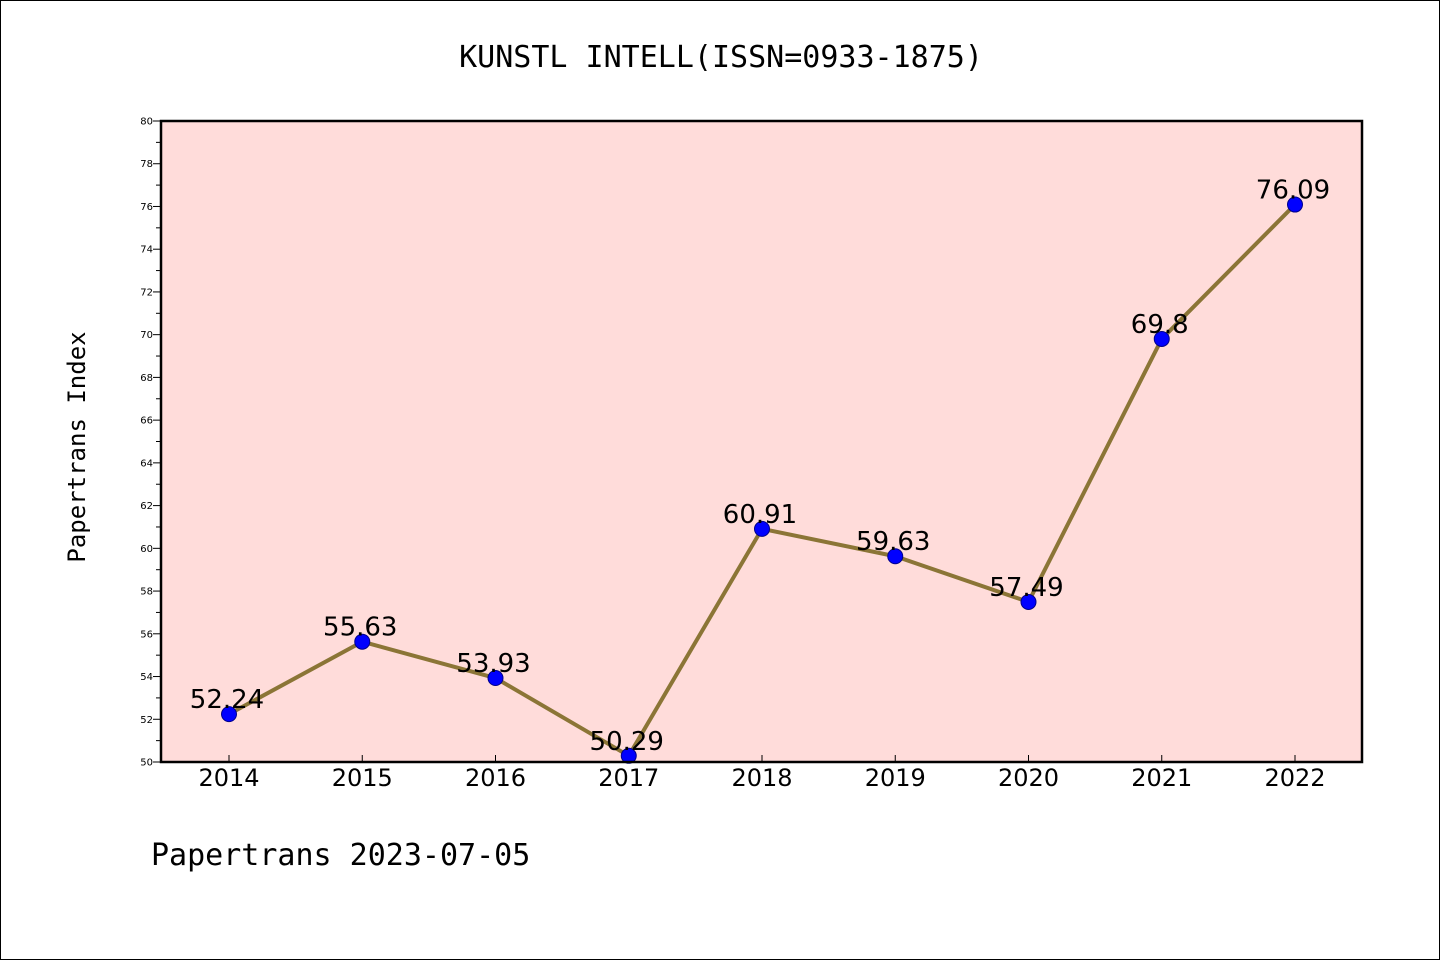  What do you see at coordinates (146, 122) in the screenshot?
I see `y-tick-label: 80` at bounding box center [146, 122].